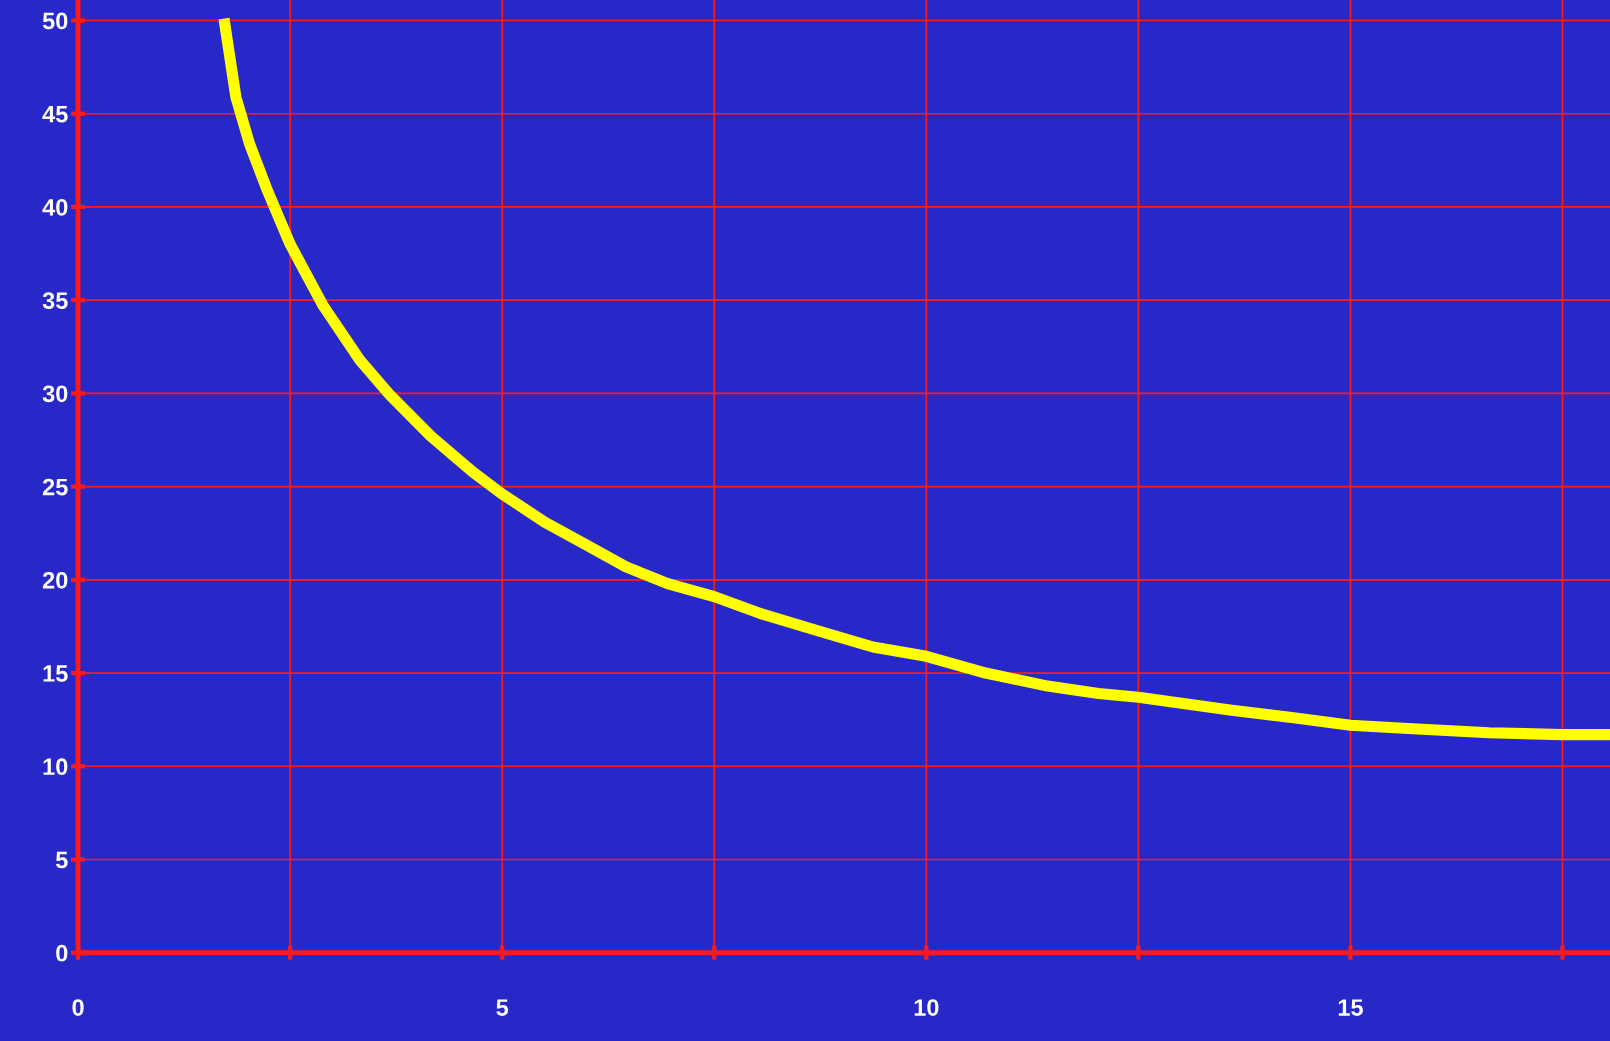 Image resolution: width=1610 pixels, height=1041 pixels. Describe the element at coordinates (926, 1007) in the screenshot. I see `x-tick-label: 10` at that location.